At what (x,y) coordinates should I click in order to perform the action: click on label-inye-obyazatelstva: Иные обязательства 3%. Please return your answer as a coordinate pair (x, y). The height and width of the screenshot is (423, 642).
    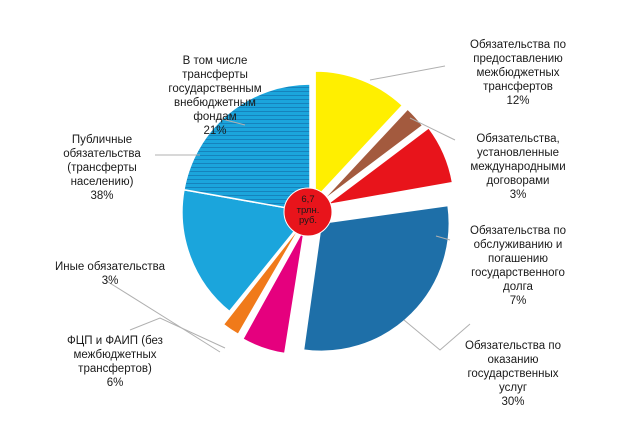
    Looking at the image, I should click on (110, 274).